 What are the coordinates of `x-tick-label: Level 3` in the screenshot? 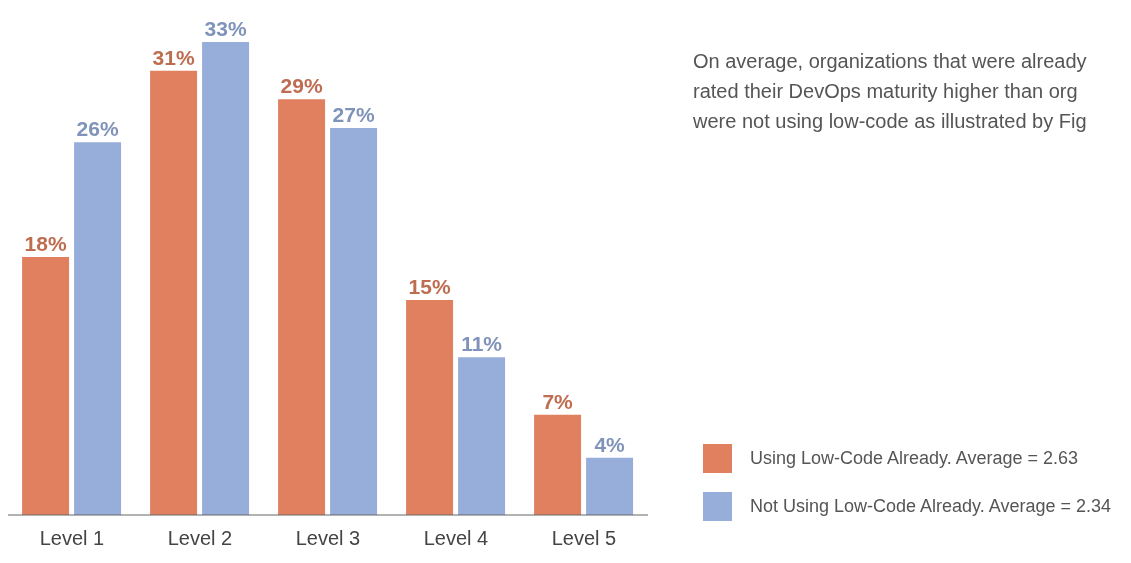 It's located at (328, 538).